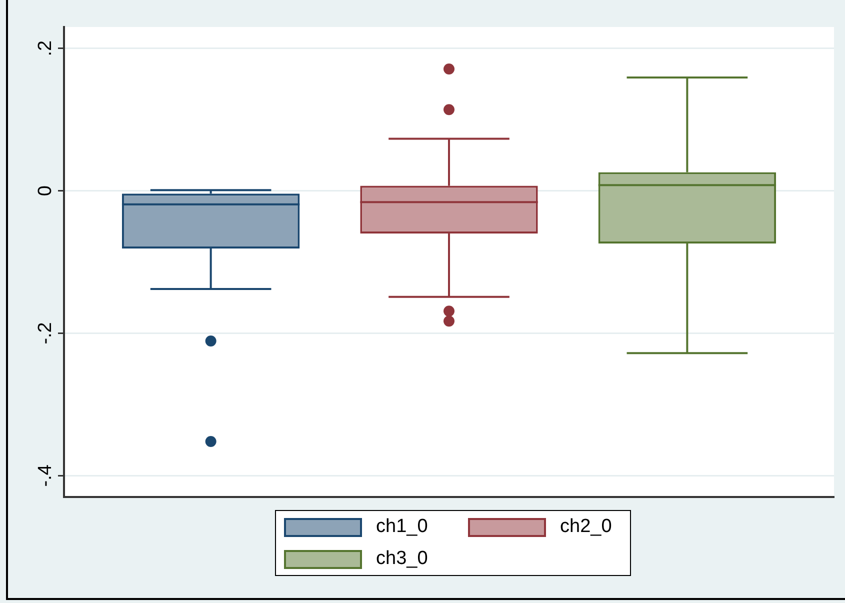 Image resolution: width=845 pixels, height=603 pixels. What do you see at coordinates (45, 48) in the screenshot?
I see `y-tick-label: .2` at bounding box center [45, 48].